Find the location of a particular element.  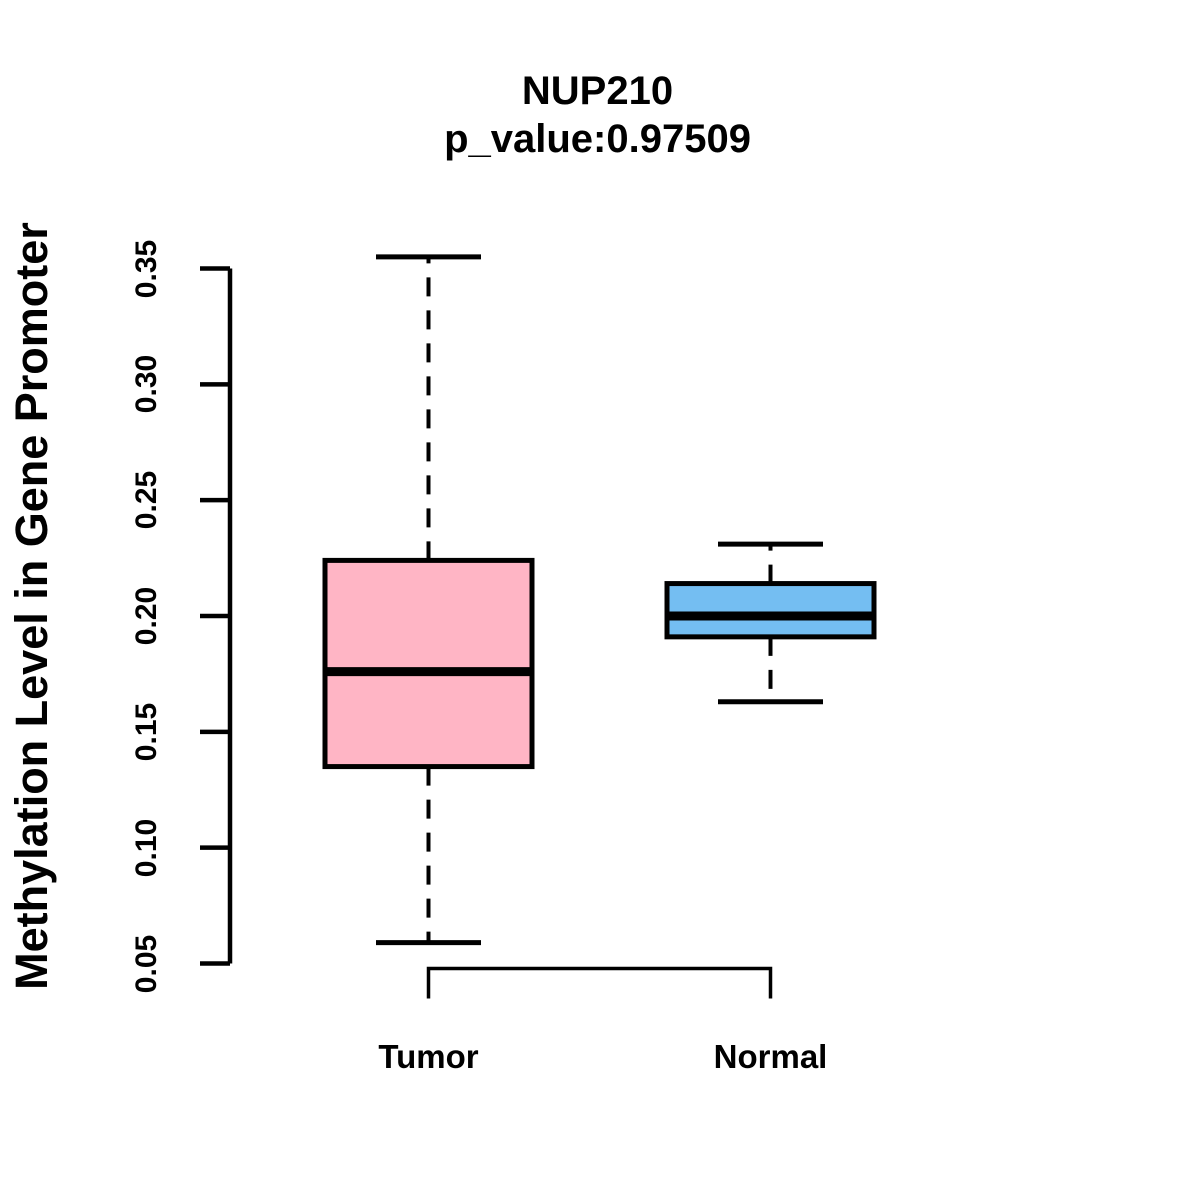

x-category-label-tumor: Tumor is located at coordinates (428, 1056).